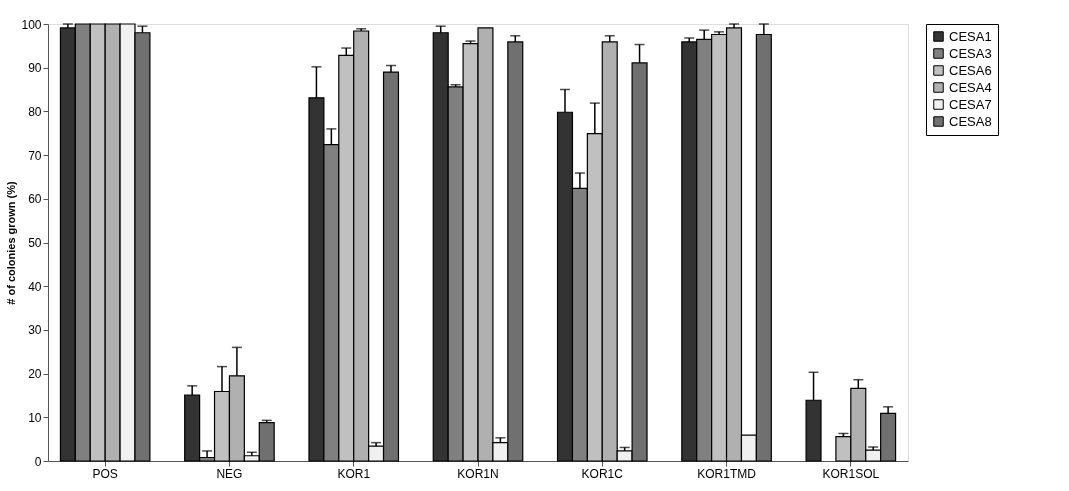 The height and width of the screenshot is (491, 1069). I want to click on legend-label: CESA1, so click(970, 36).